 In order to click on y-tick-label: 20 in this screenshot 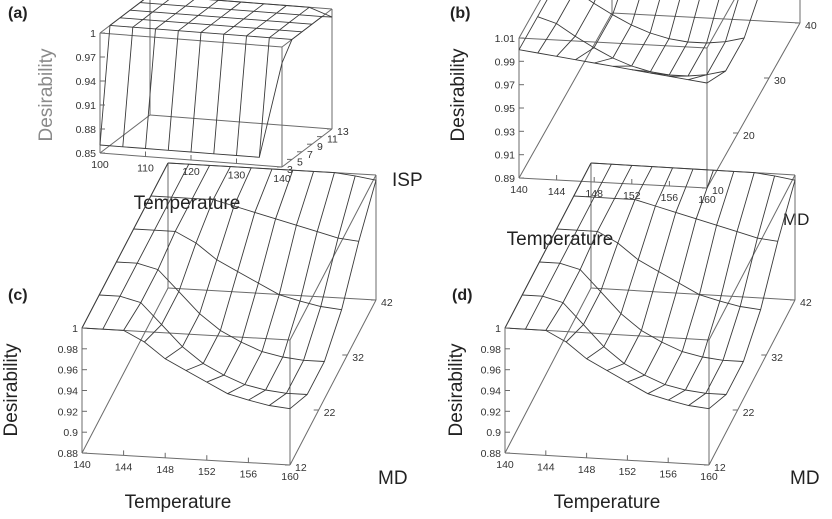, I will do `click(749, 136)`.